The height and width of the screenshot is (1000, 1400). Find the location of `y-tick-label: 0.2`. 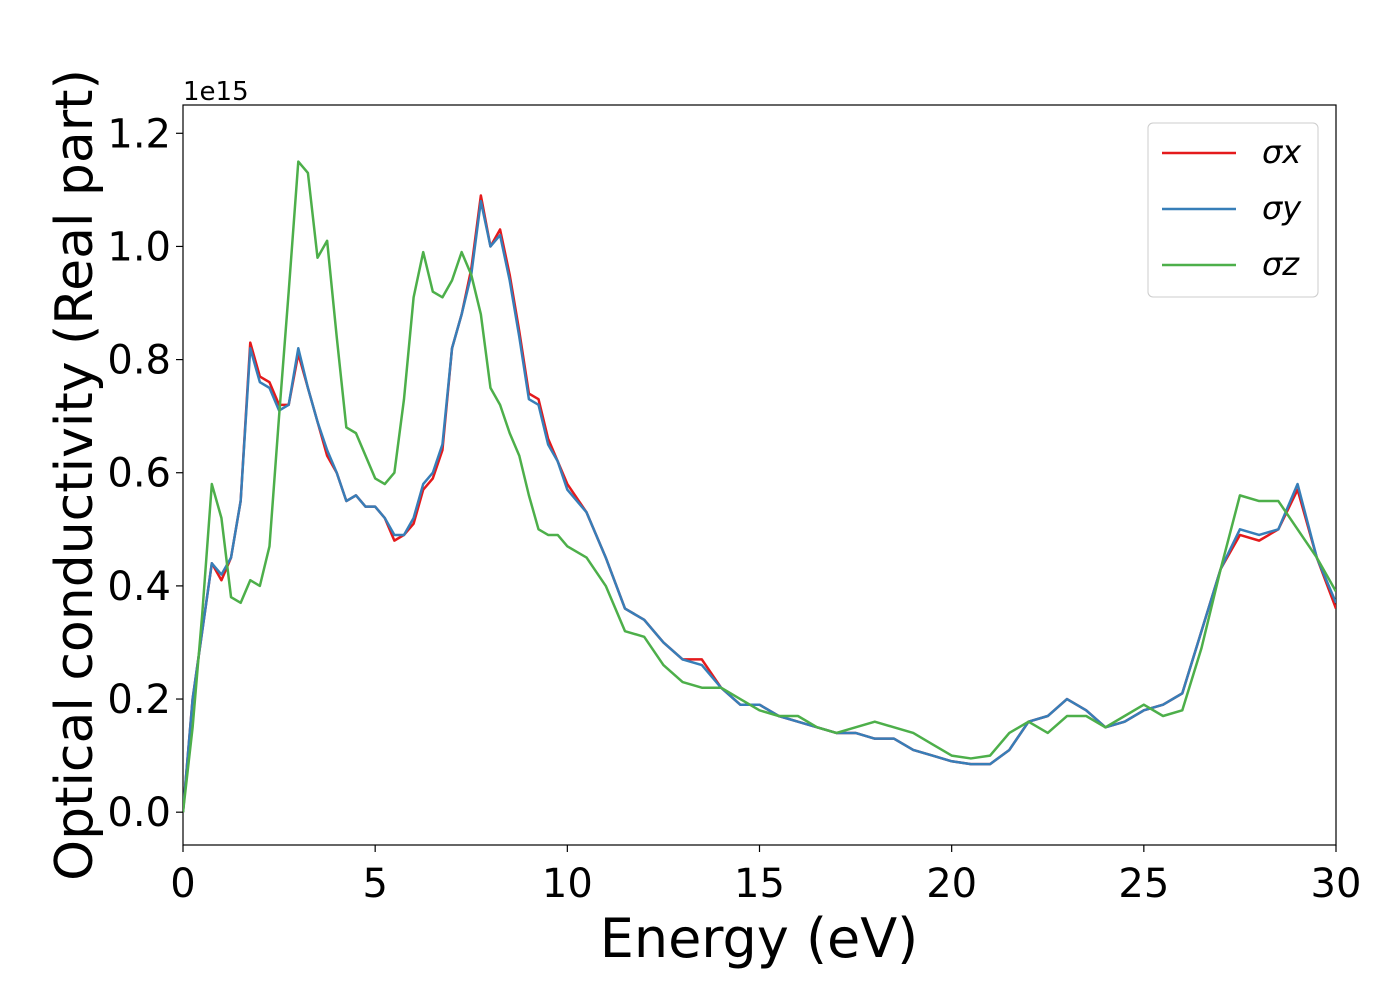

y-tick-label: 0.2 is located at coordinates (139, 700).